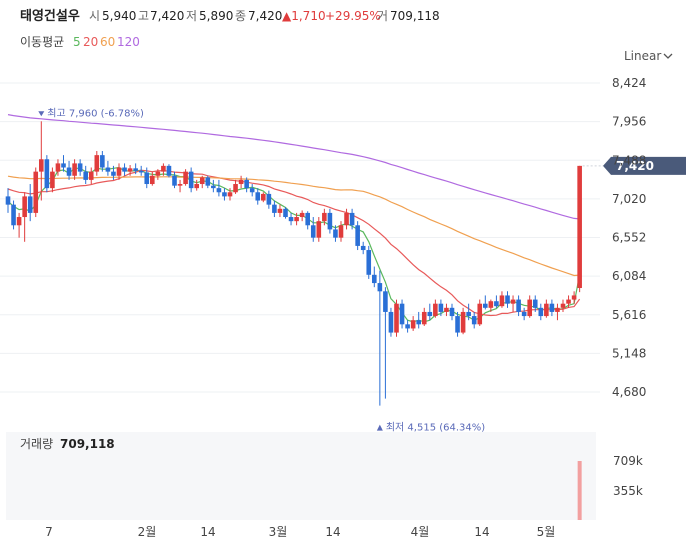  Describe the element at coordinates (90, 42) in the screenshot. I see `ma-legend-20: 20` at that location.